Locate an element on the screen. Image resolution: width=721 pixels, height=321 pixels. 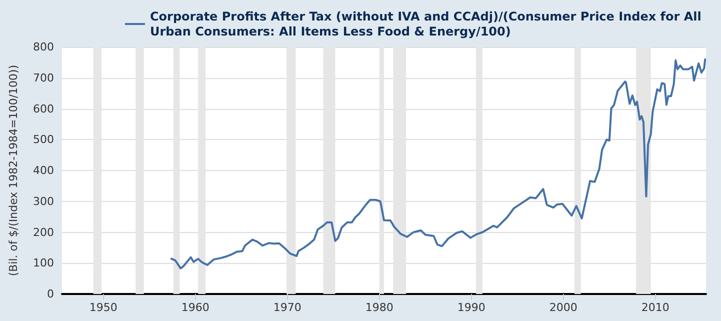
y-tick-label: 200 is located at coordinates (43, 232).